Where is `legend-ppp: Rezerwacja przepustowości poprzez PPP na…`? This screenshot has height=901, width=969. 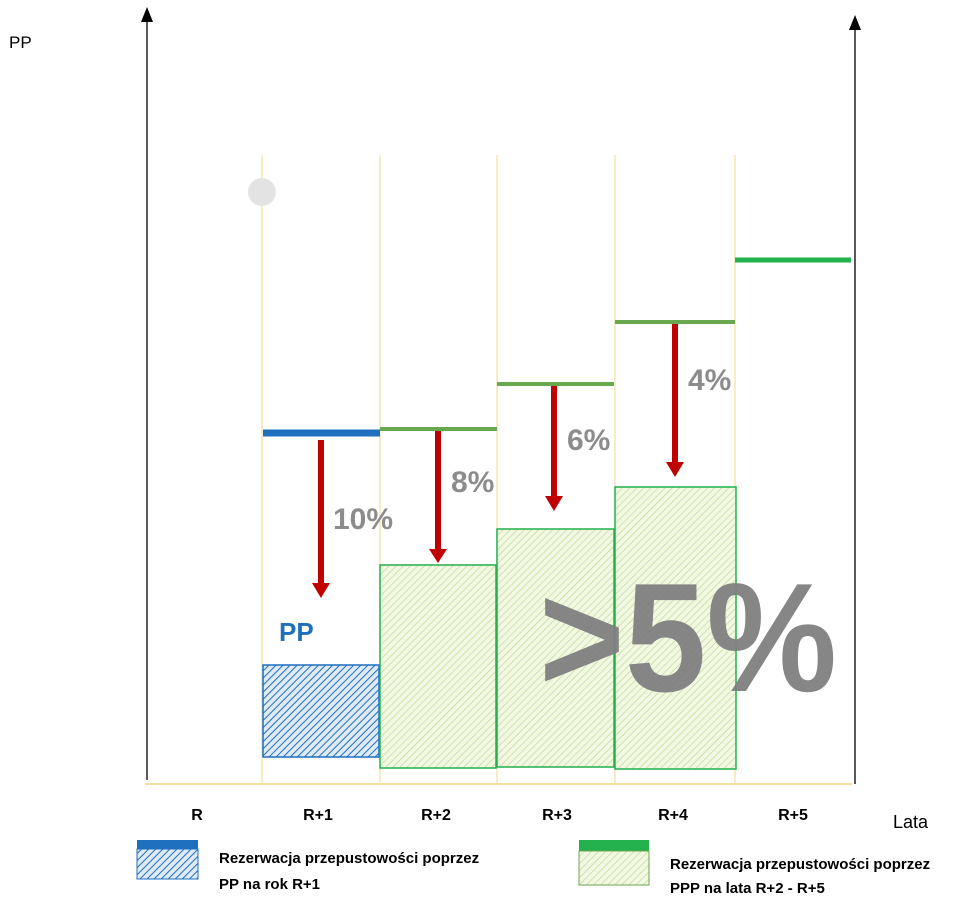
legend-ppp: Rezerwacja przepustowości poprzez PPP na… is located at coordinates (754, 868).